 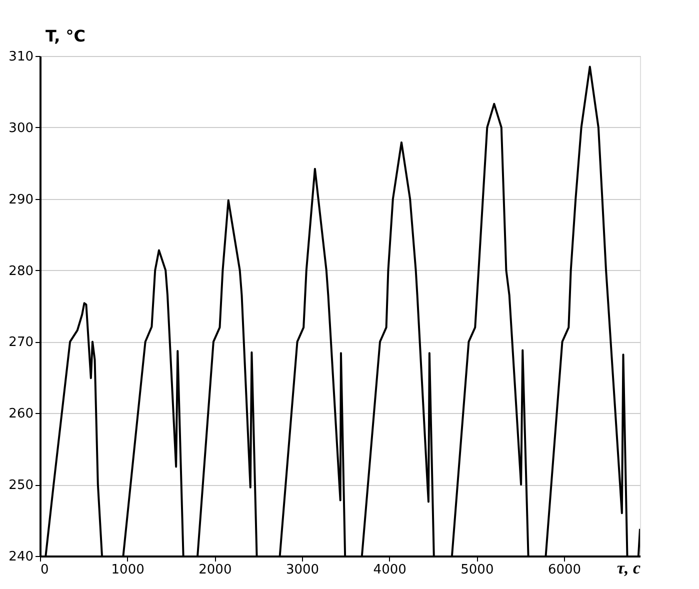 I want to click on y-tick-label: 300, so click(x=21, y=128).